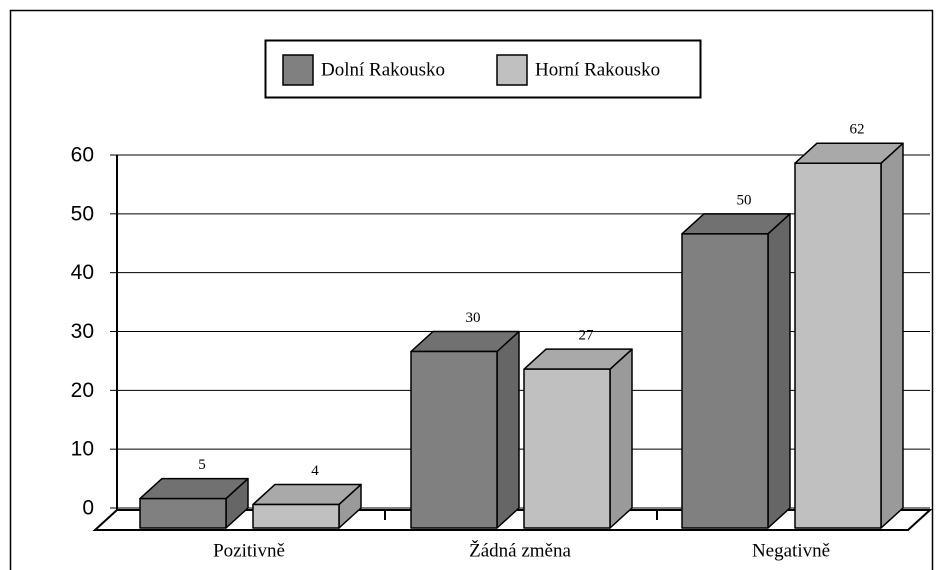 The height and width of the screenshot is (570, 943). Describe the element at coordinates (587, 336) in the screenshot. I see `value-label: 27` at that location.